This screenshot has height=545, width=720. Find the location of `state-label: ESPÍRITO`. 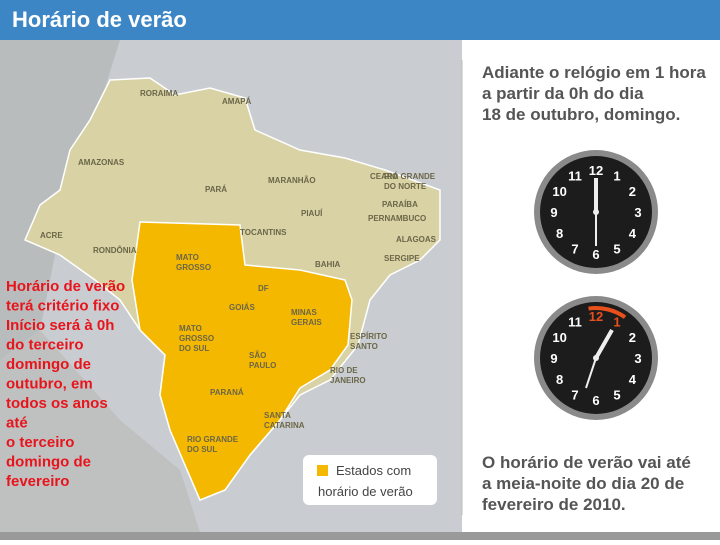

state-label: ESPÍRITO is located at coordinates (368, 336).